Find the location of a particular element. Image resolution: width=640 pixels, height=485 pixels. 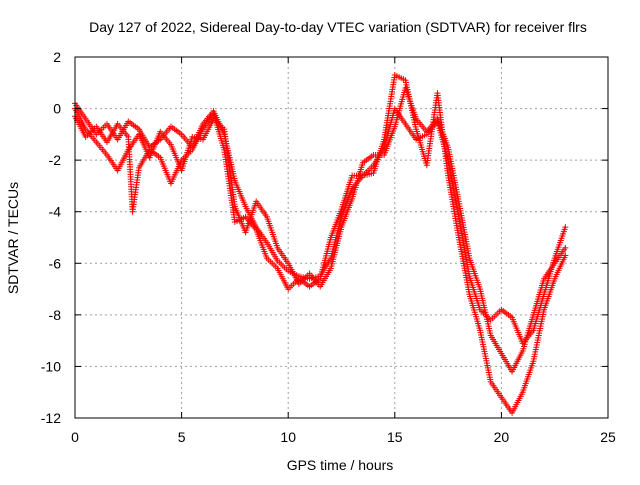

x-tick-label: 10 is located at coordinates (288, 437).